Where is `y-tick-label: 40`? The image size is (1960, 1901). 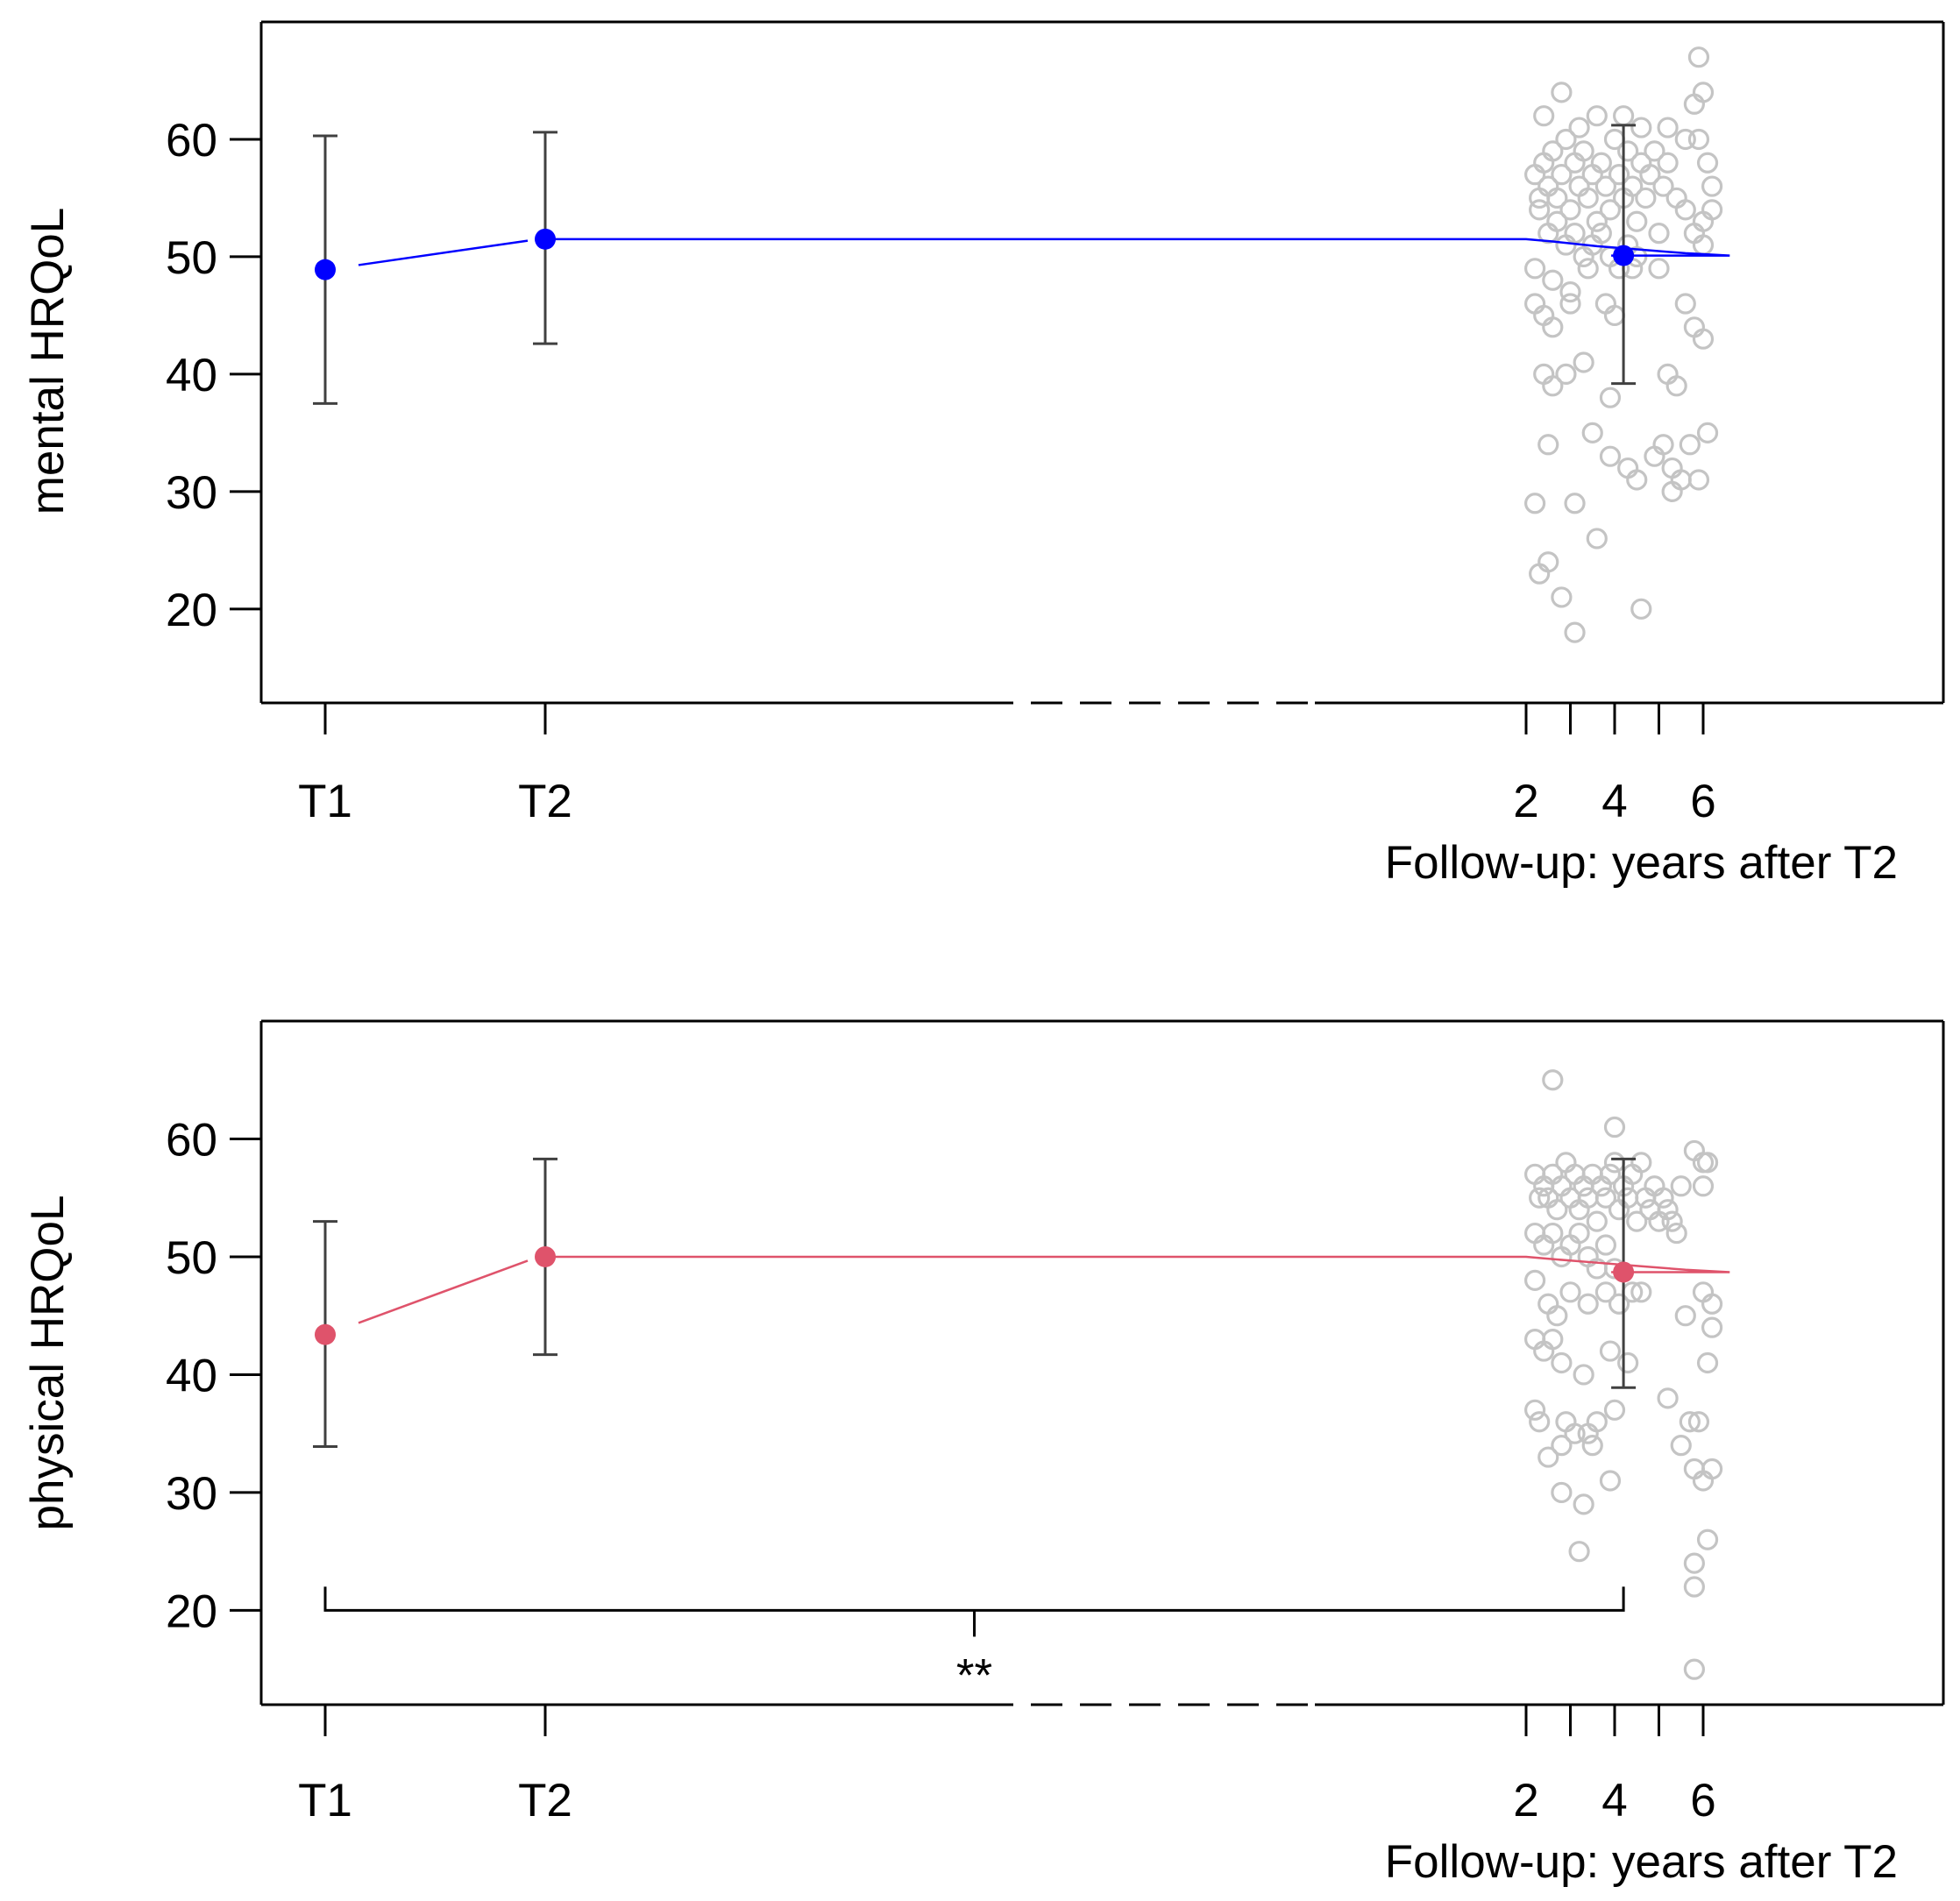
y-tick-label: 40 is located at coordinates (191, 1375).